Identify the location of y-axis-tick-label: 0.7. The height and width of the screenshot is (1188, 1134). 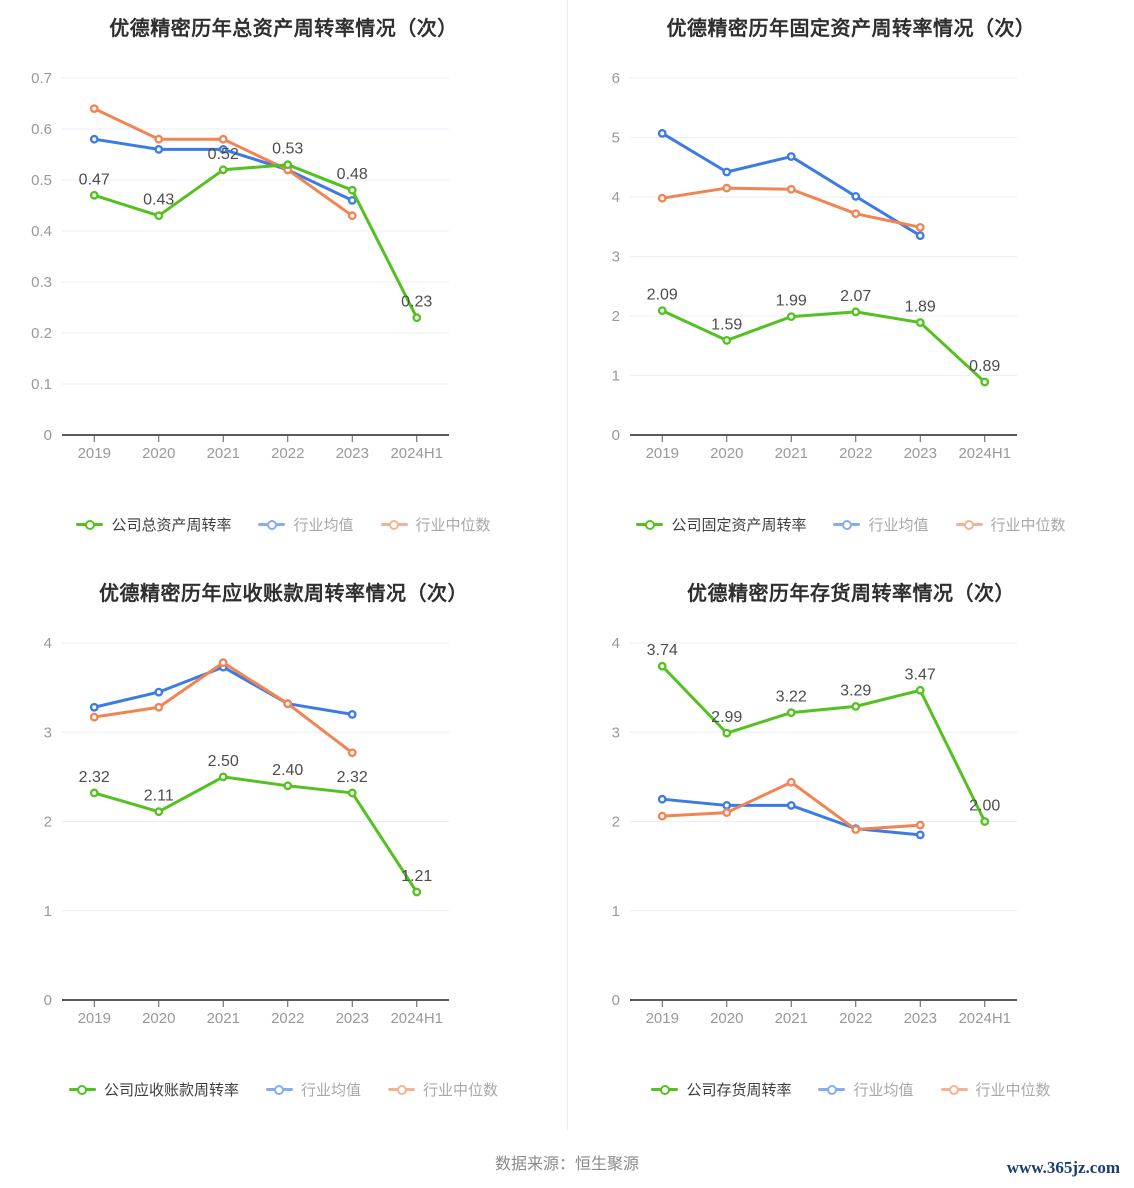
(41, 78).